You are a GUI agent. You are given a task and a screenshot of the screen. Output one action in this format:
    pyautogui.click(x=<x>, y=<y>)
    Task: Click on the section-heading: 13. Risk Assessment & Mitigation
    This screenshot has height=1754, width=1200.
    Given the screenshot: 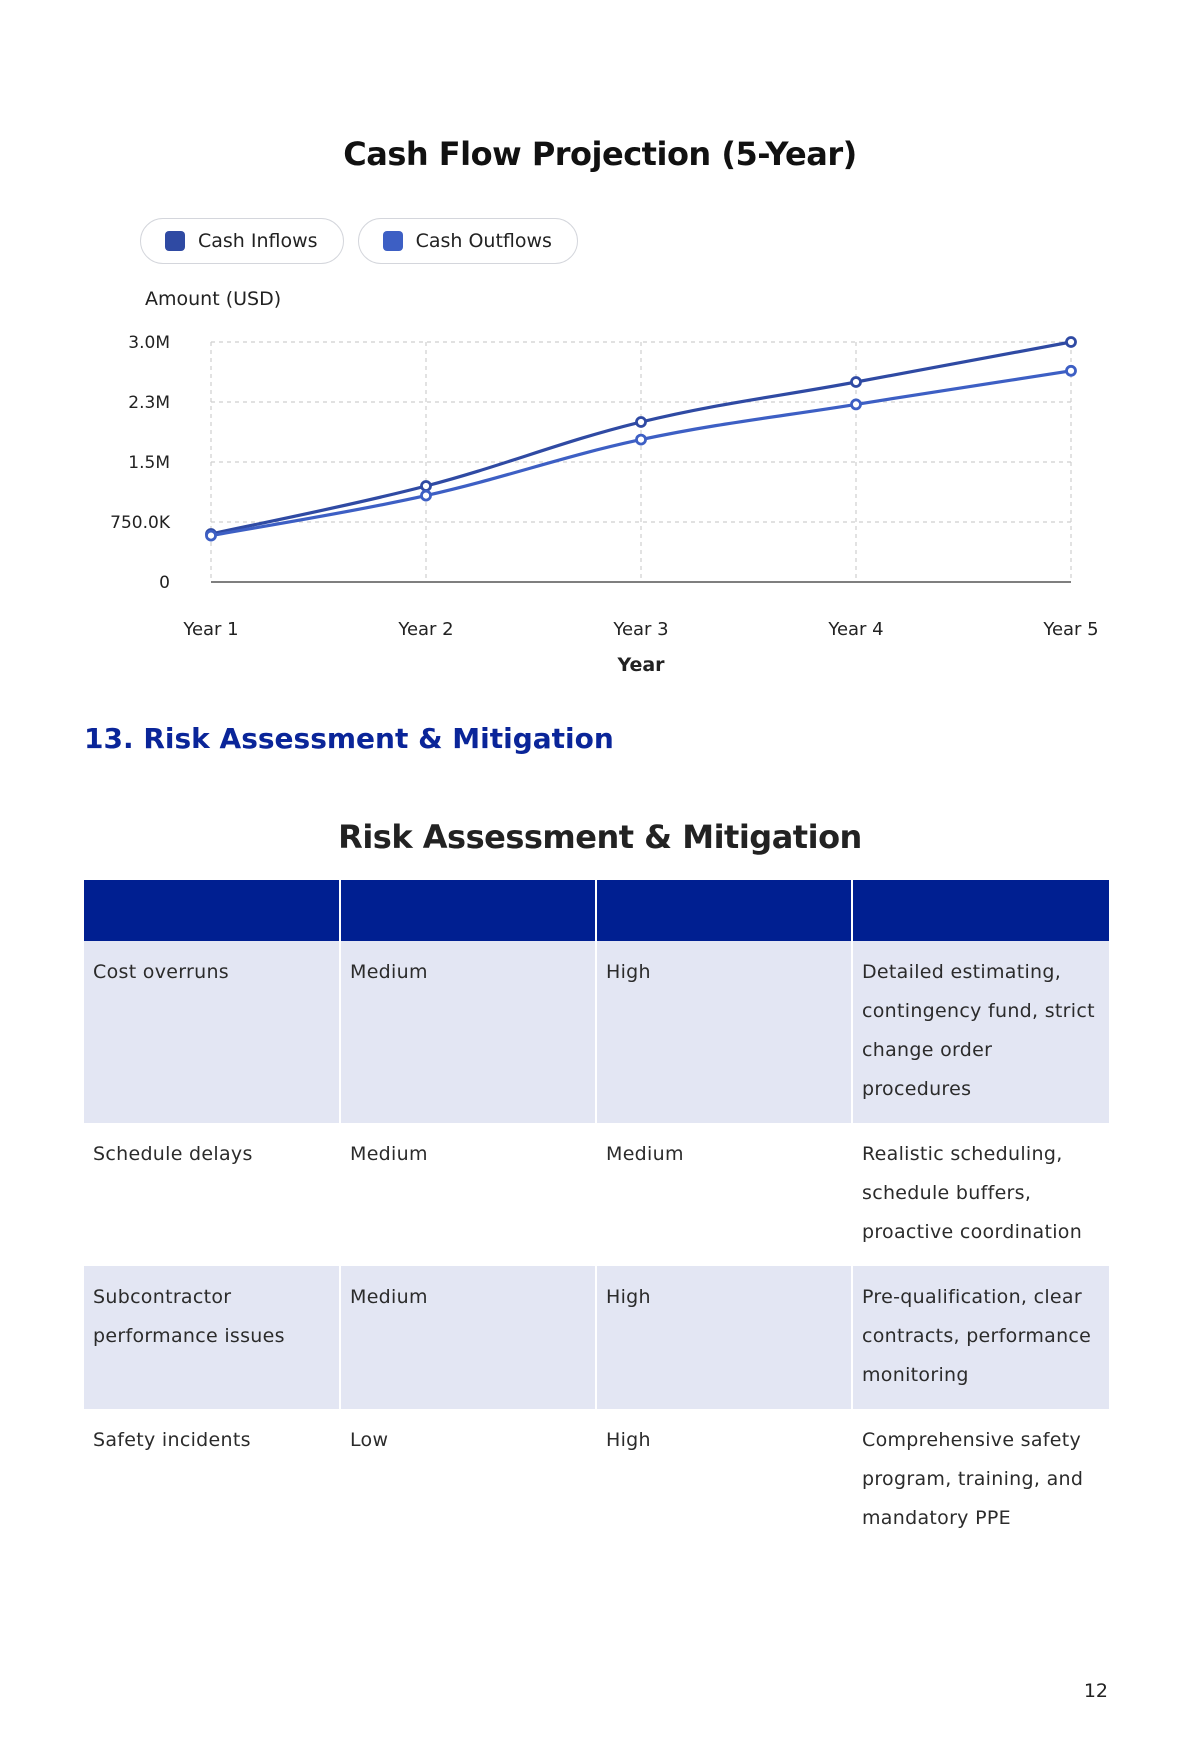 What is the action you would take?
    pyautogui.click(x=349, y=738)
    